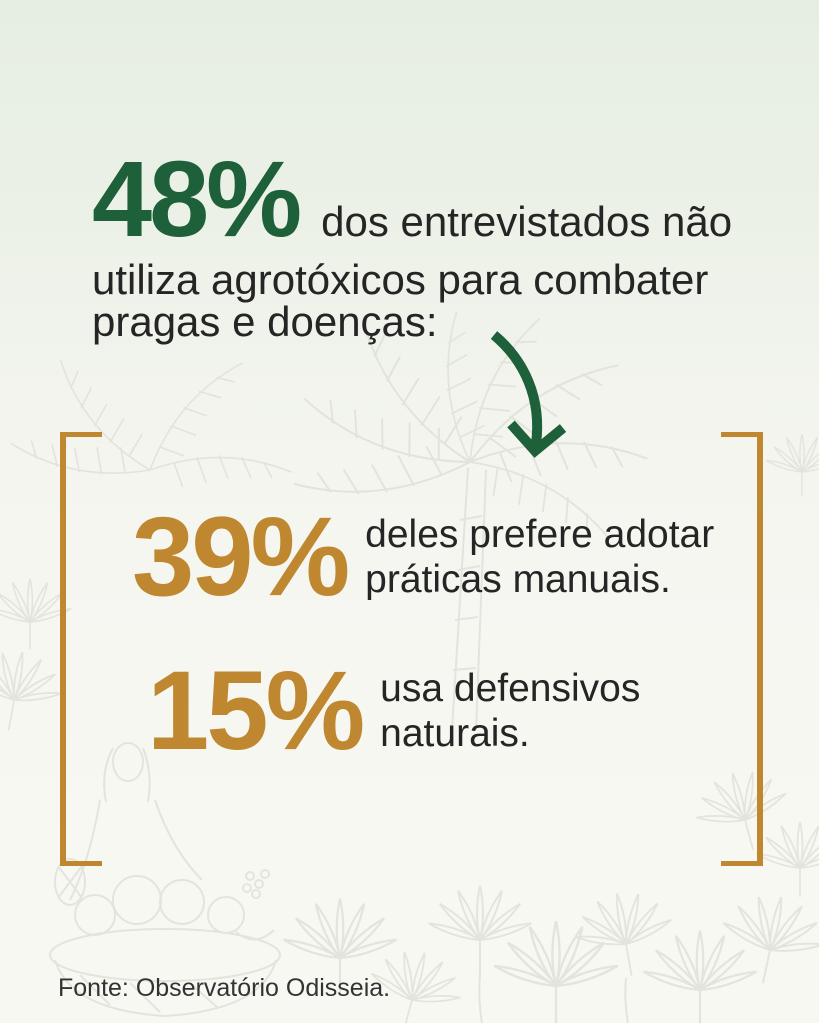  What do you see at coordinates (241, 557) in the screenshot?
I see `stat-value-39: 39%` at bounding box center [241, 557].